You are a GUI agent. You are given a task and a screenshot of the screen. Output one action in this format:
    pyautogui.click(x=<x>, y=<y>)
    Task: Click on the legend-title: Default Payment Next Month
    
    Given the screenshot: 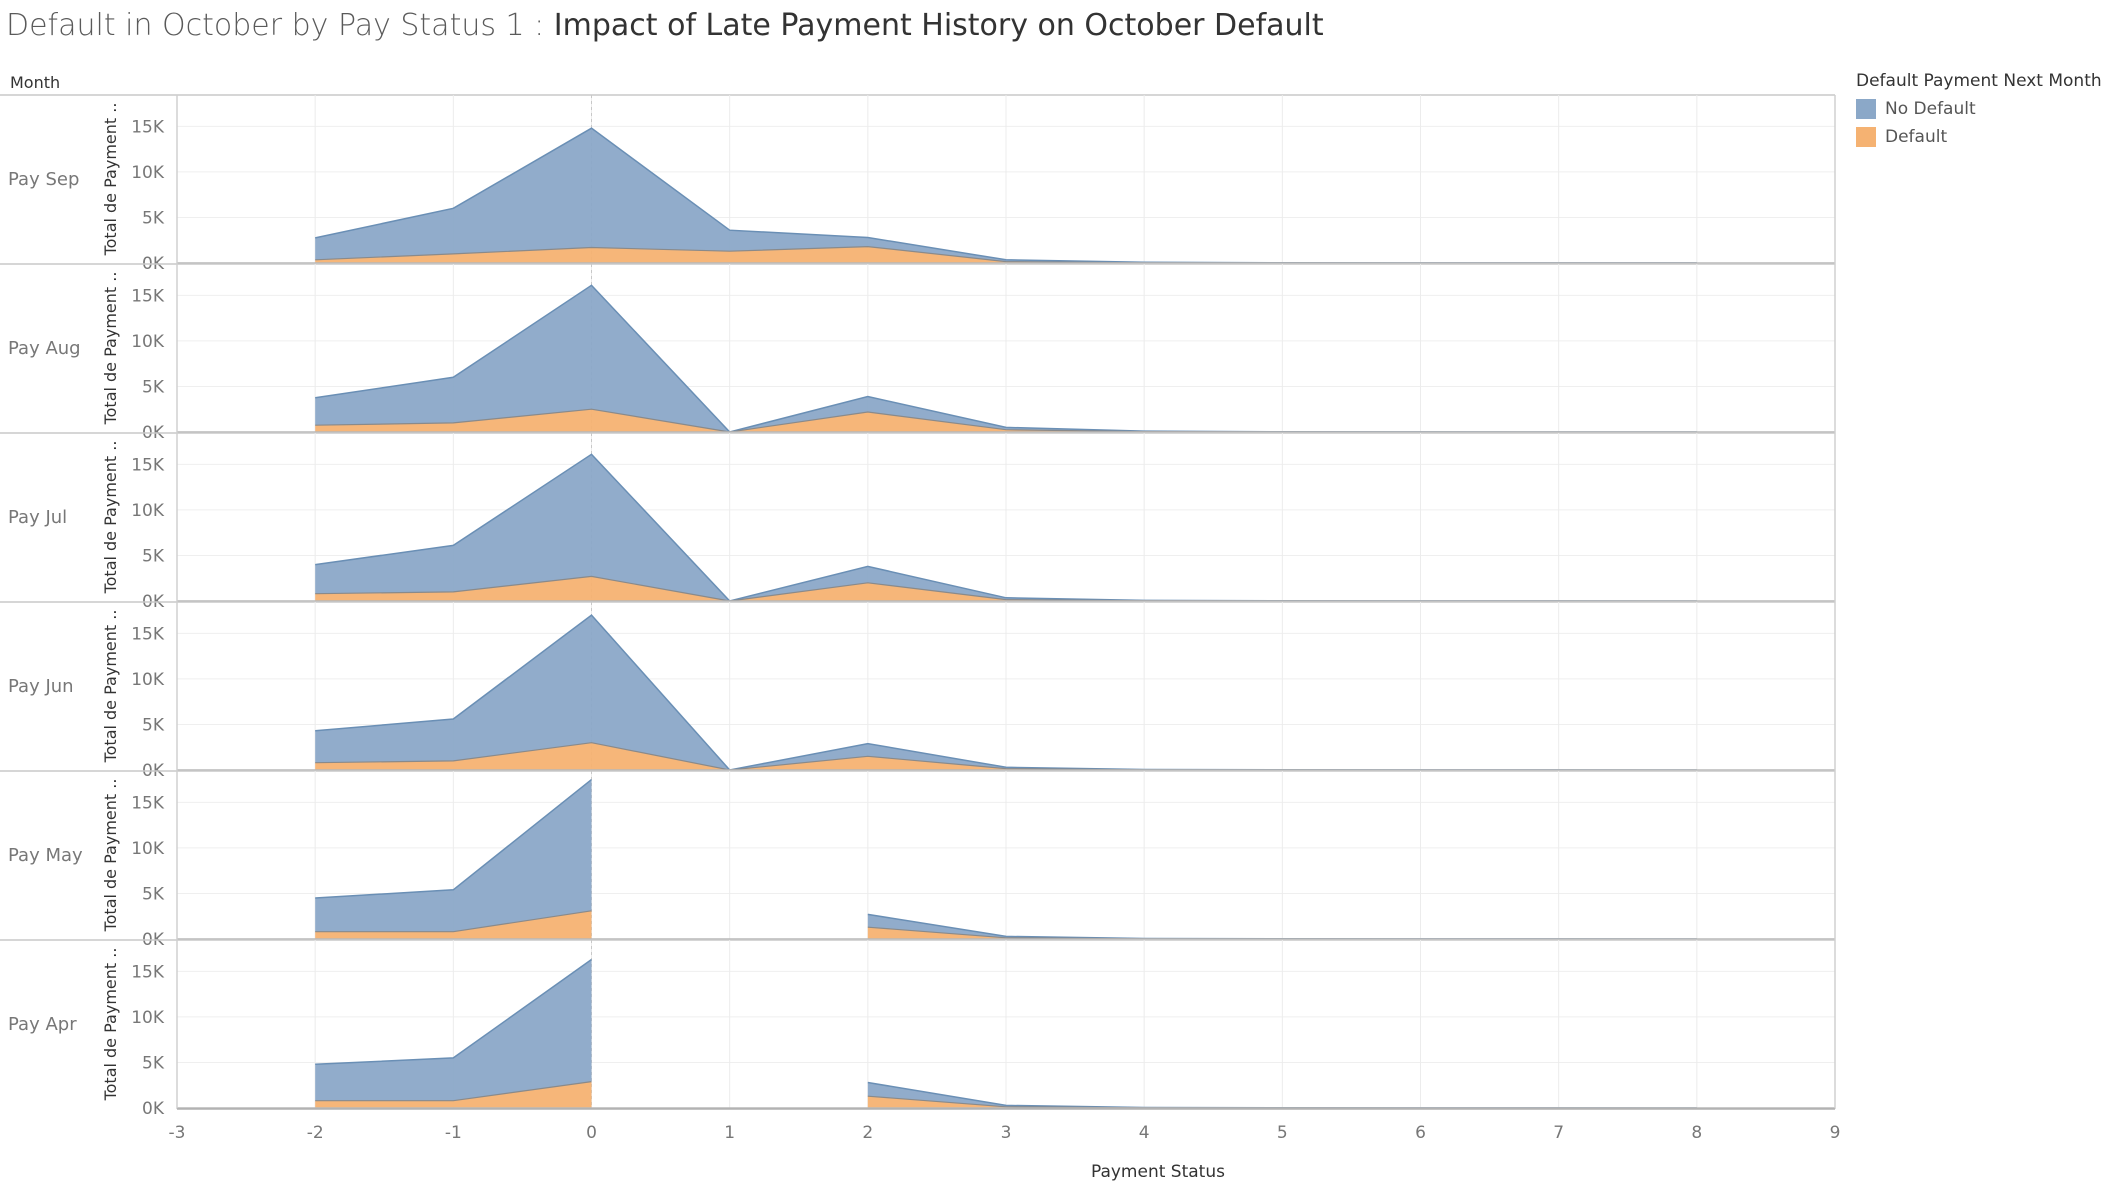 What is the action you would take?
    pyautogui.click(x=1979, y=81)
    